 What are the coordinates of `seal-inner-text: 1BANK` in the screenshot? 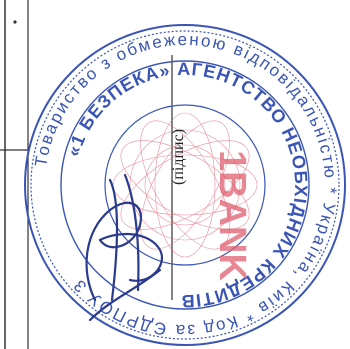 It's located at (232, 215).